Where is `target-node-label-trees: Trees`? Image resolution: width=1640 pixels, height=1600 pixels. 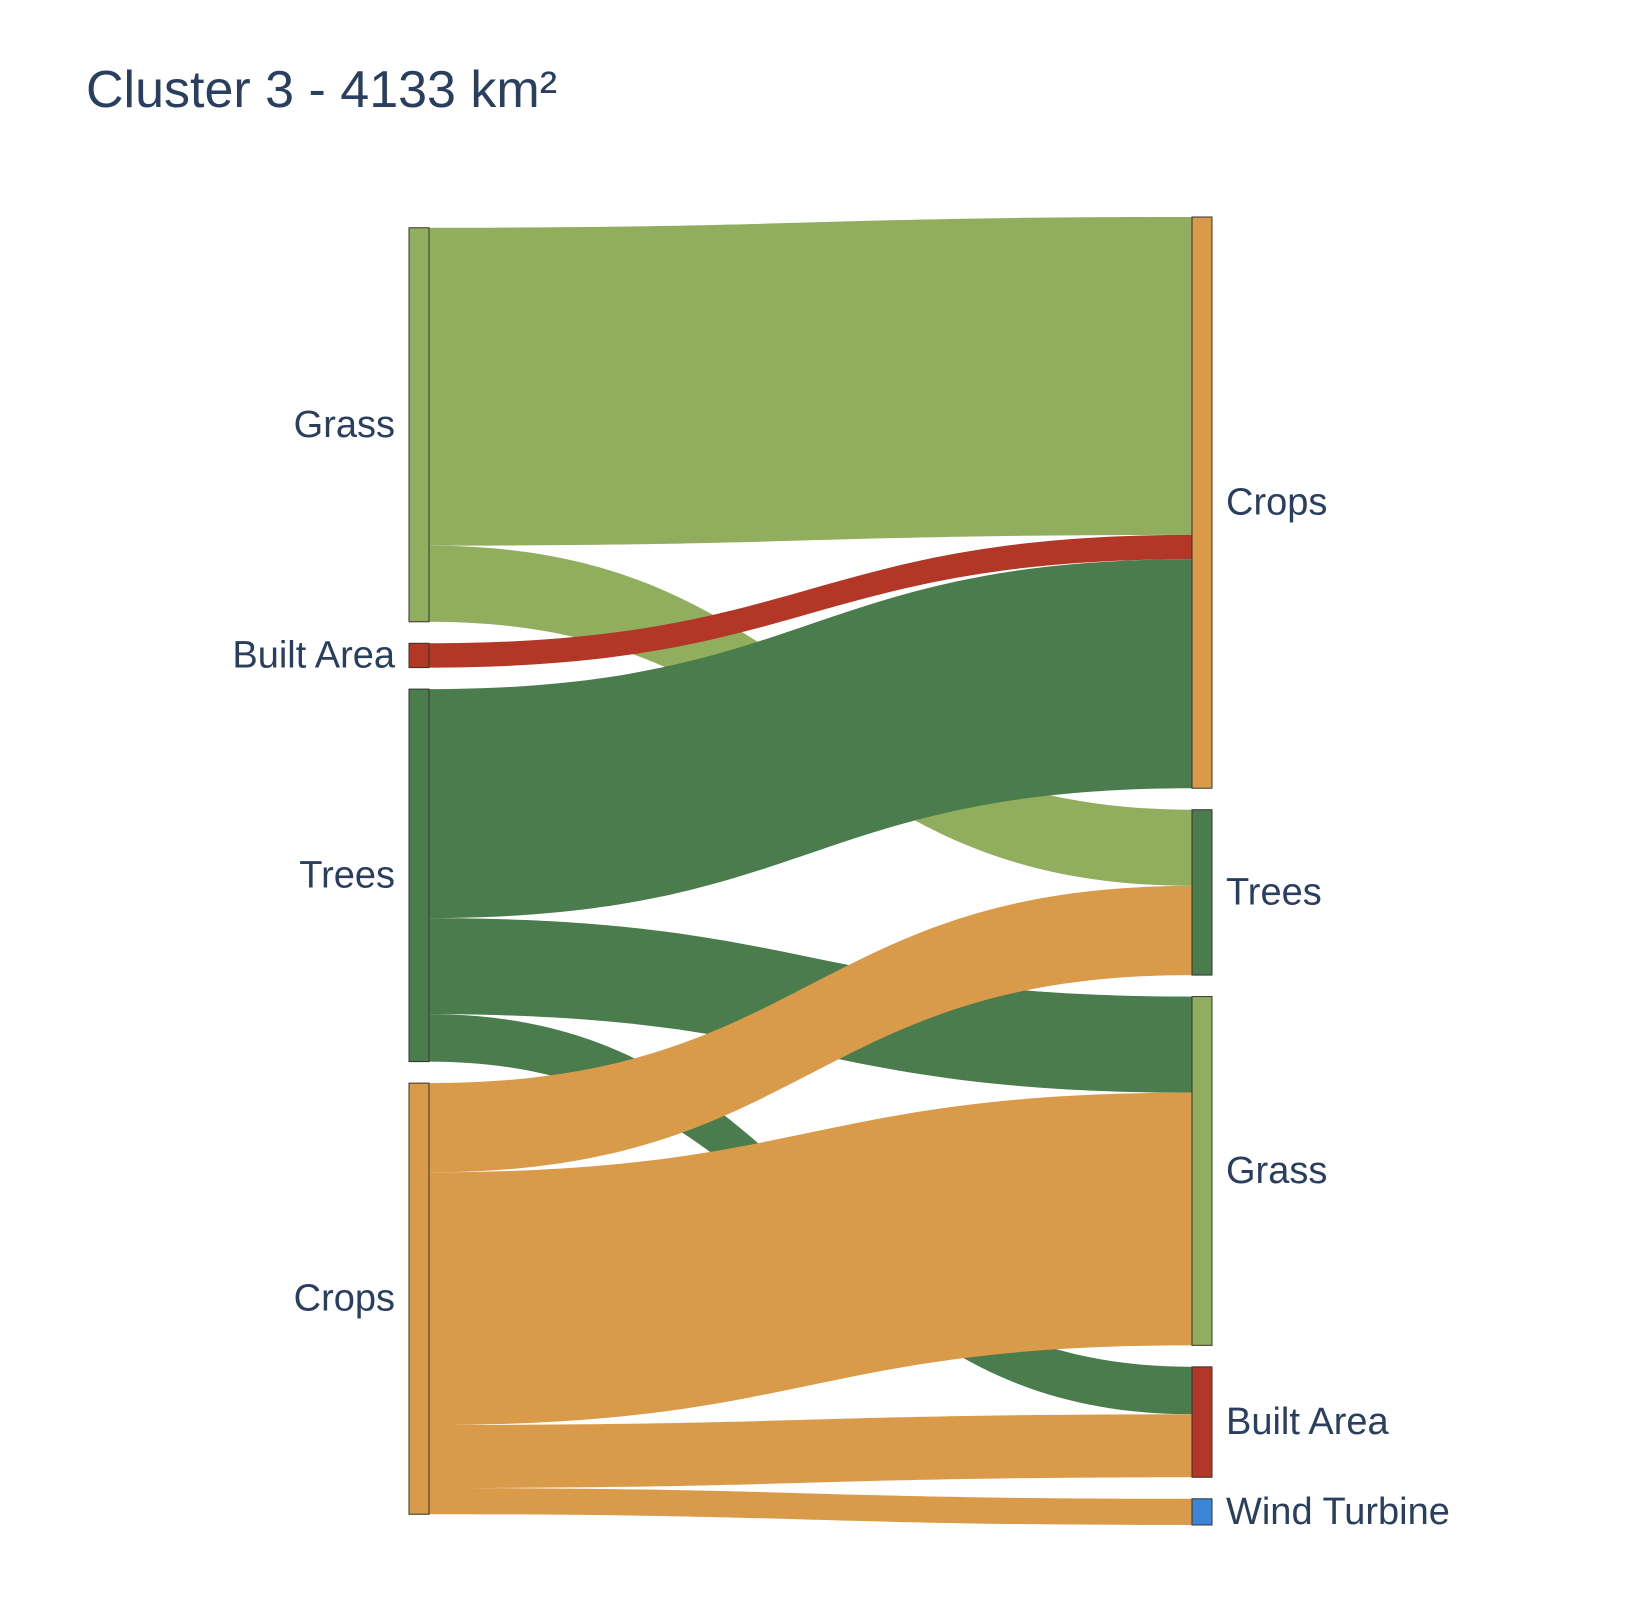 target-node-label-trees: Trees is located at coordinates (1274, 892).